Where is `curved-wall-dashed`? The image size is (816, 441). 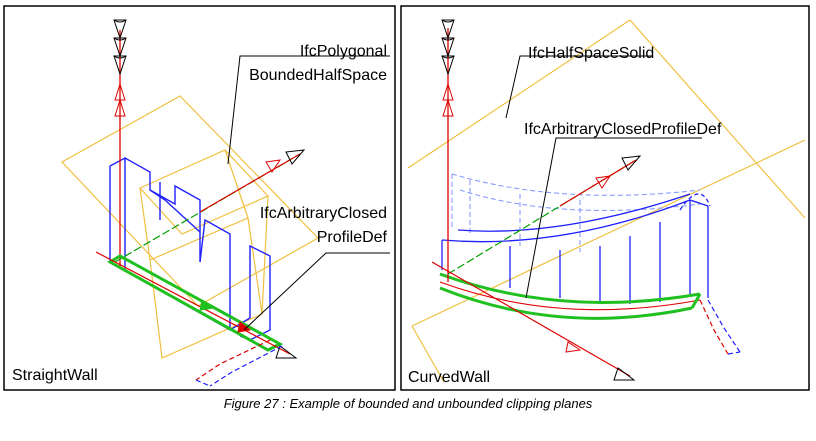 curved-wall-dashed is located at coordinates (576, 212).